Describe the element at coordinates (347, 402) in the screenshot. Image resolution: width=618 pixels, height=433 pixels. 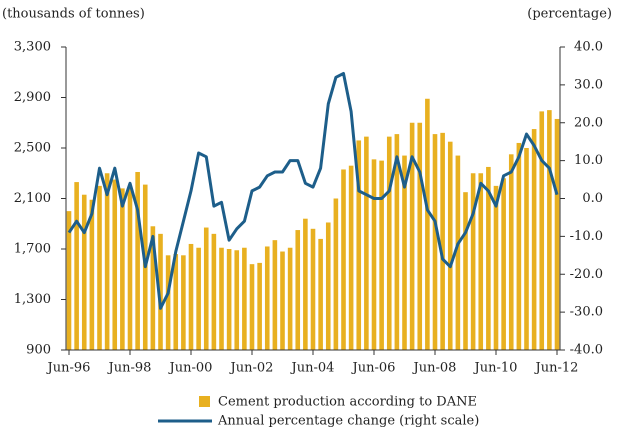
I see `legend-label: Cement production according to DANE` at that location.